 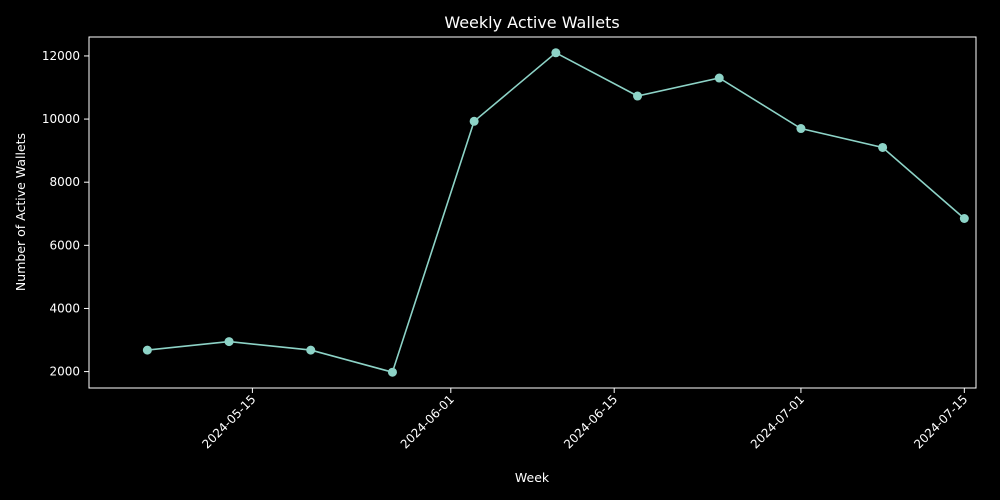 I want to click on y-tick-label: 12000, so click(x=61, y=56).